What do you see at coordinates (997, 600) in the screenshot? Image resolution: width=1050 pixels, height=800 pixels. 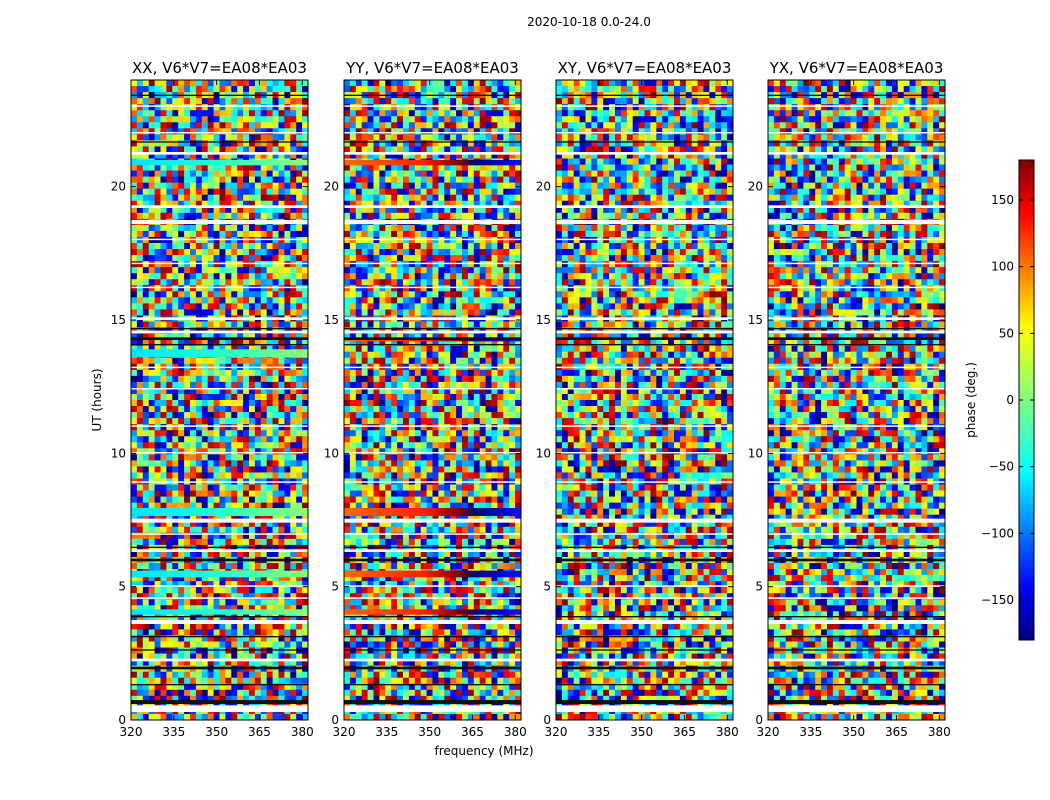 I see `colorbar-tick-label: −150` at bounding box center [997, 600].